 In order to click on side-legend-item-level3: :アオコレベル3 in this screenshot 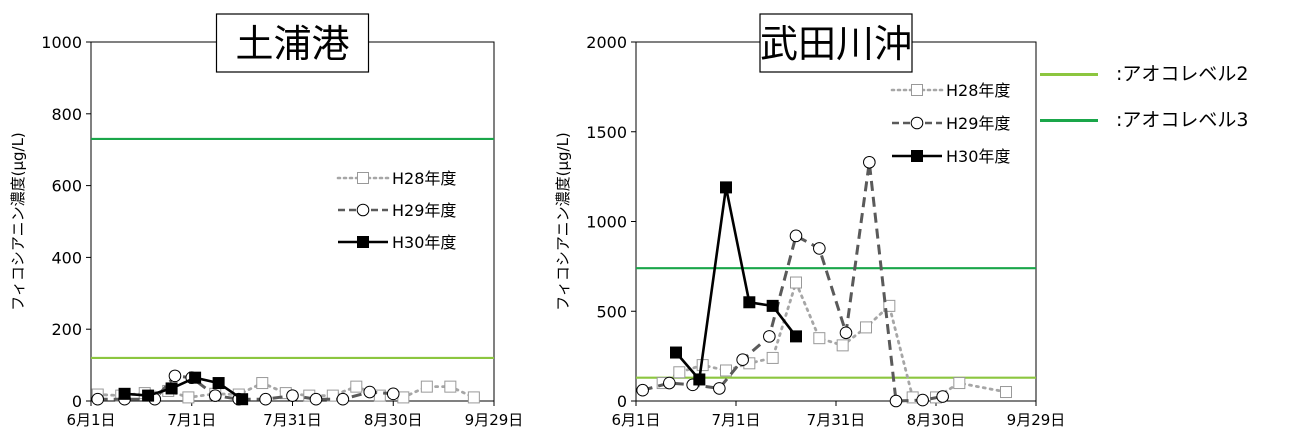, I will do `click(1167, 120)`.